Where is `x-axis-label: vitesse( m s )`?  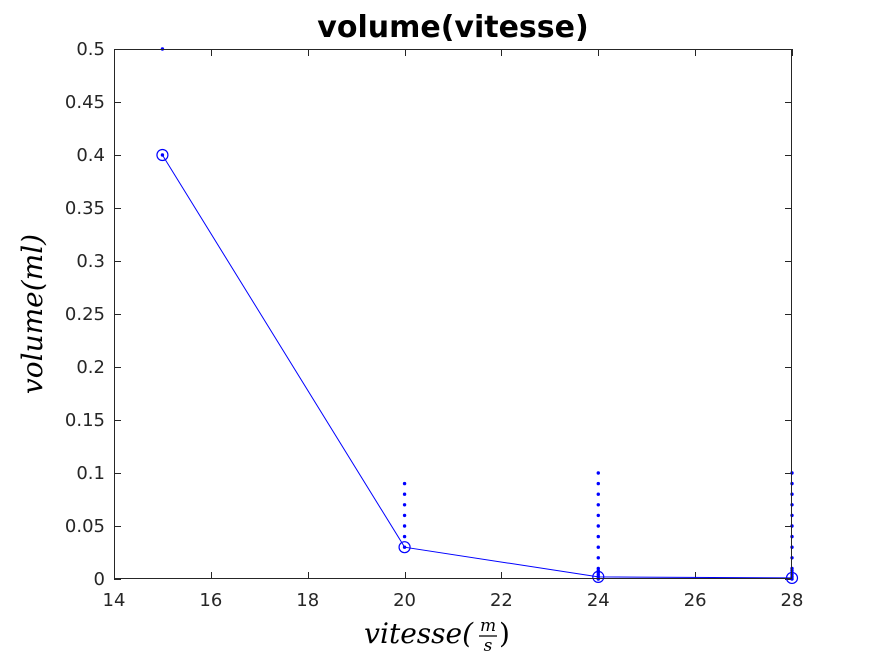
x-axis-label: vitesse( m s ) is located at coordinates (437, 636).